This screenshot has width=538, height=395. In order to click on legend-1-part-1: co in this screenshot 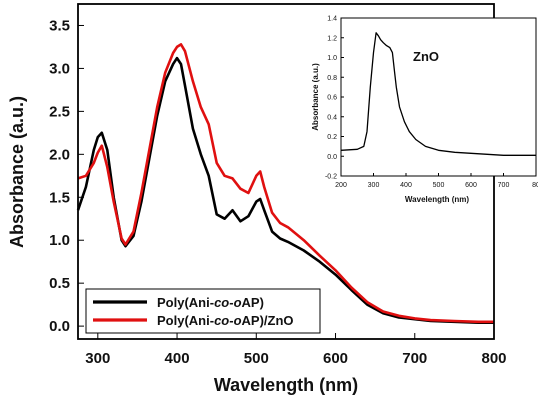, I will do `click(221, 320)`.